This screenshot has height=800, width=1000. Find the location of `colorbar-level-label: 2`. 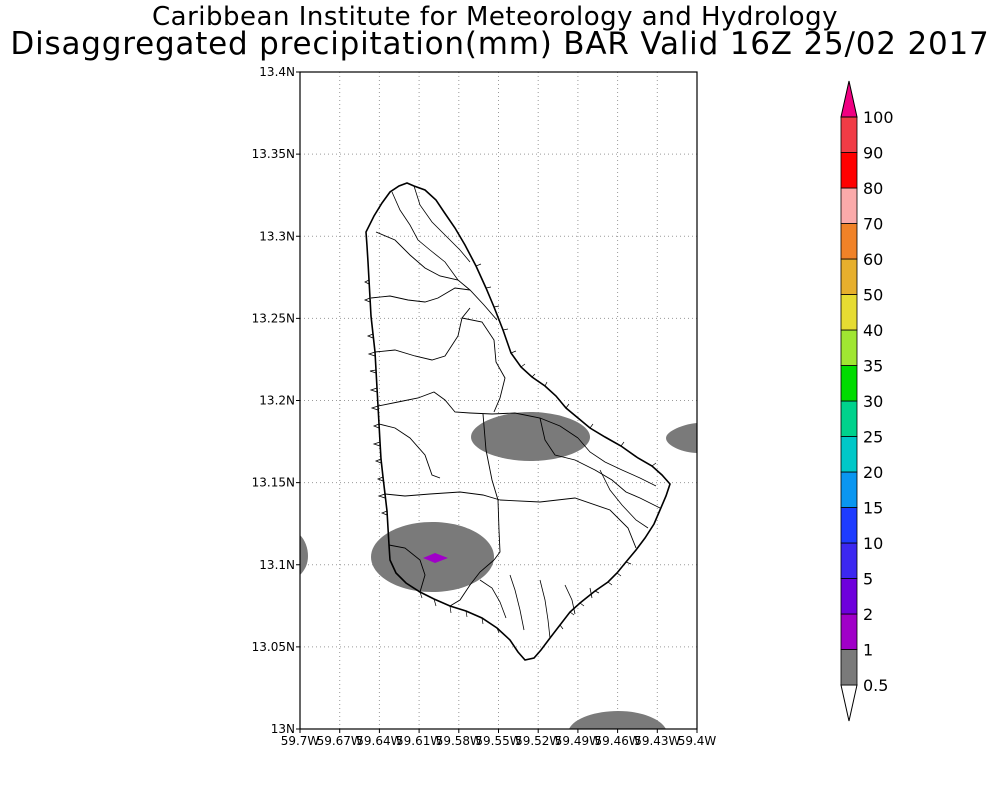

colorbar-level-label: 2 is located at coordinates (868, 614).